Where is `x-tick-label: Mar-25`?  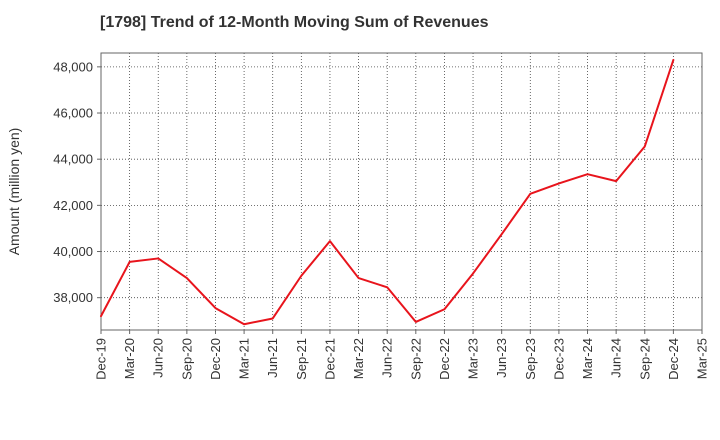
x-tick-label: Mar-25 is located at coordinates (702, 358).